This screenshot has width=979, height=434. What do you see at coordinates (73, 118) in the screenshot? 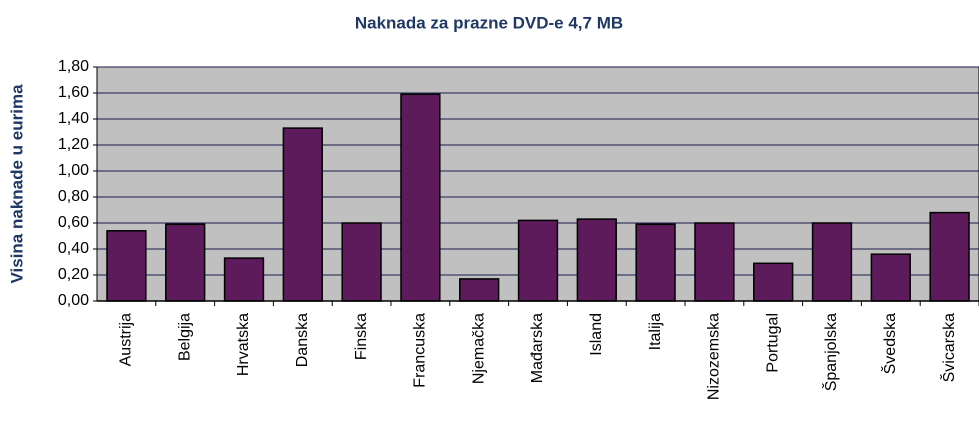
I see `y-tick-label: 1,40` at bounding box center [73, 118].